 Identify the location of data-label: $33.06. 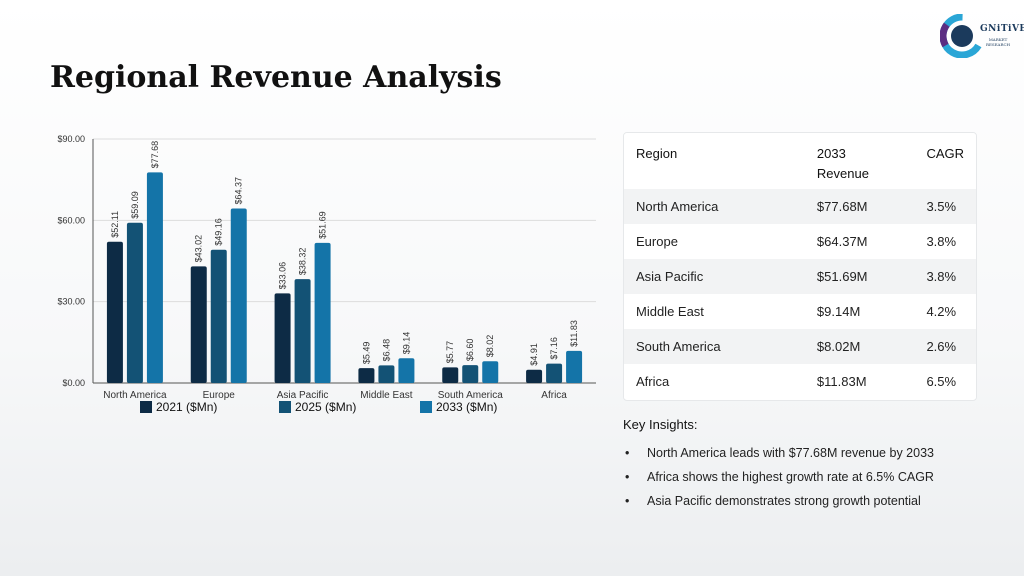
(283, 276).